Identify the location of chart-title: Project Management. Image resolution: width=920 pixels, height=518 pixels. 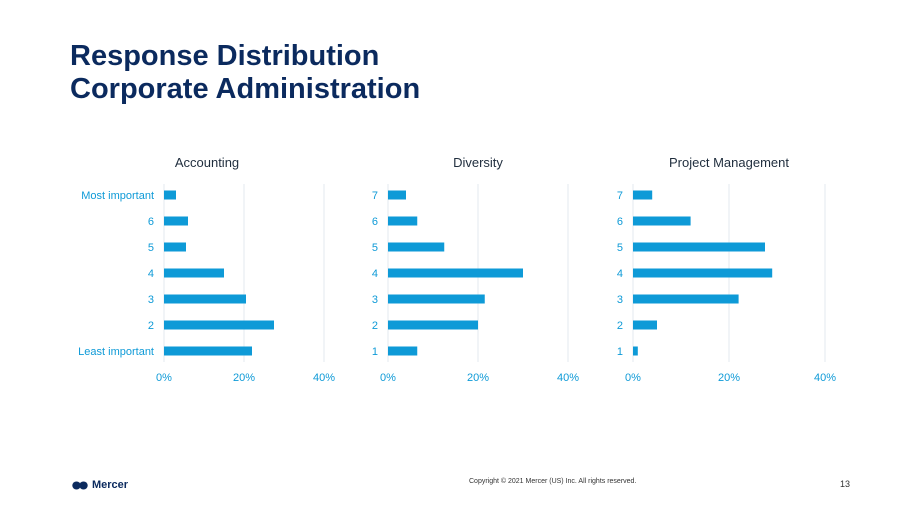
(729, 162).